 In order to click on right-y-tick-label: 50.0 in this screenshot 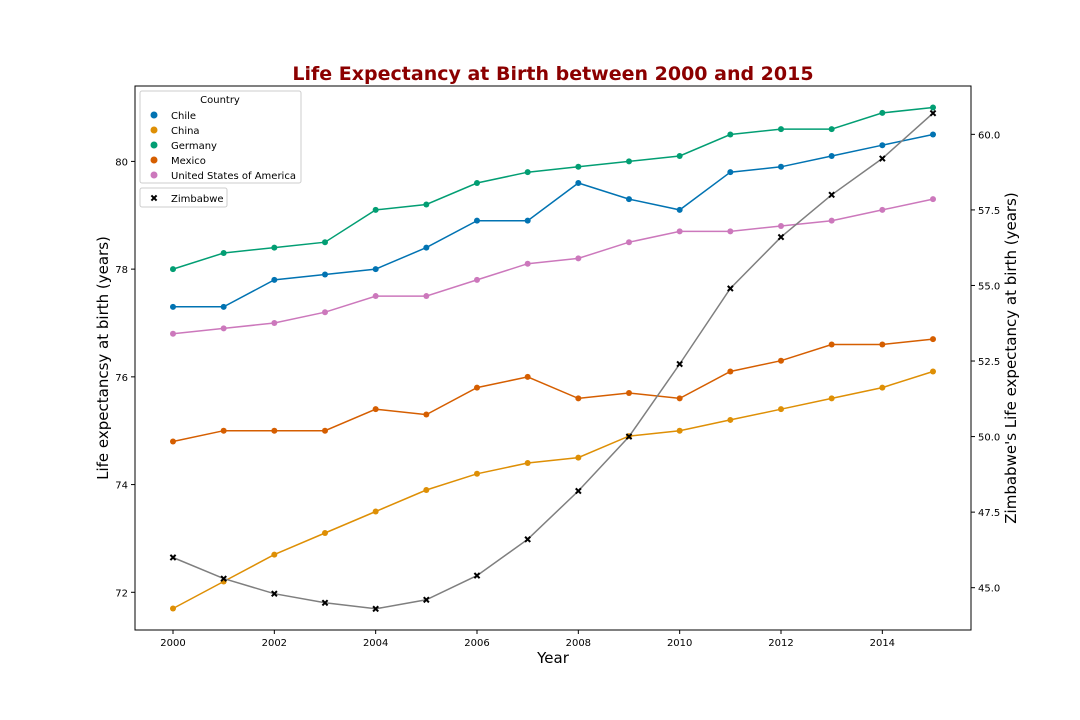, I will do `click(989, 438)`.